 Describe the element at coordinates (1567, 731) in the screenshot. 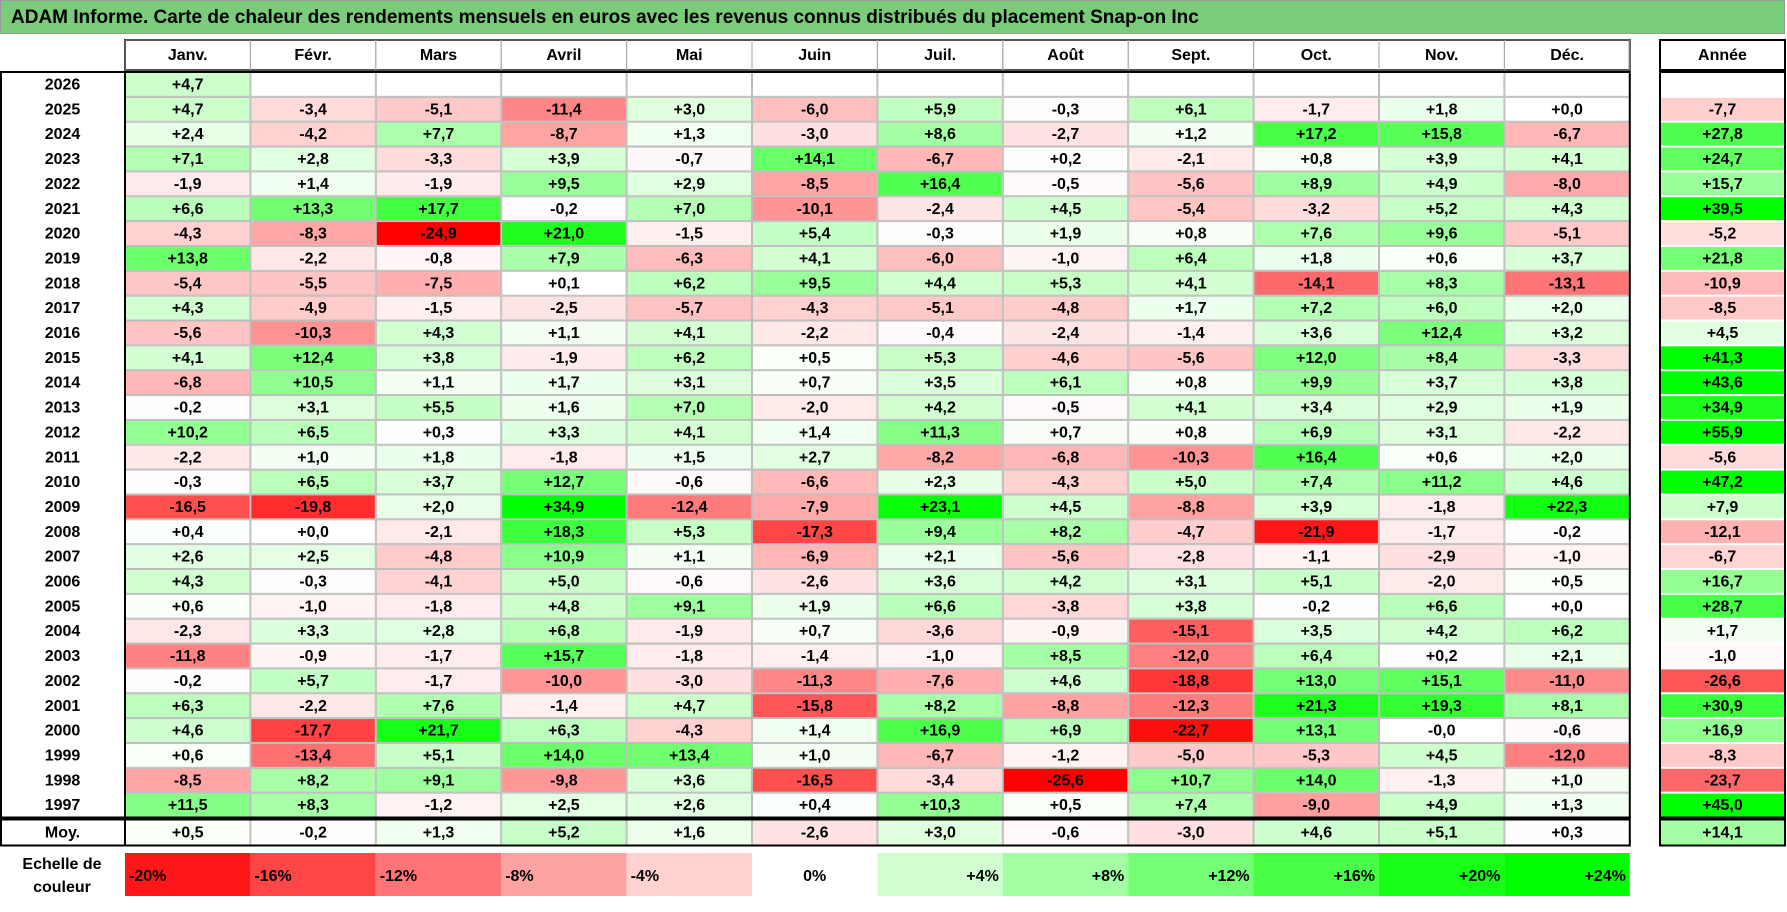

I see `heatmap-cell-value: -0,6` at that location.